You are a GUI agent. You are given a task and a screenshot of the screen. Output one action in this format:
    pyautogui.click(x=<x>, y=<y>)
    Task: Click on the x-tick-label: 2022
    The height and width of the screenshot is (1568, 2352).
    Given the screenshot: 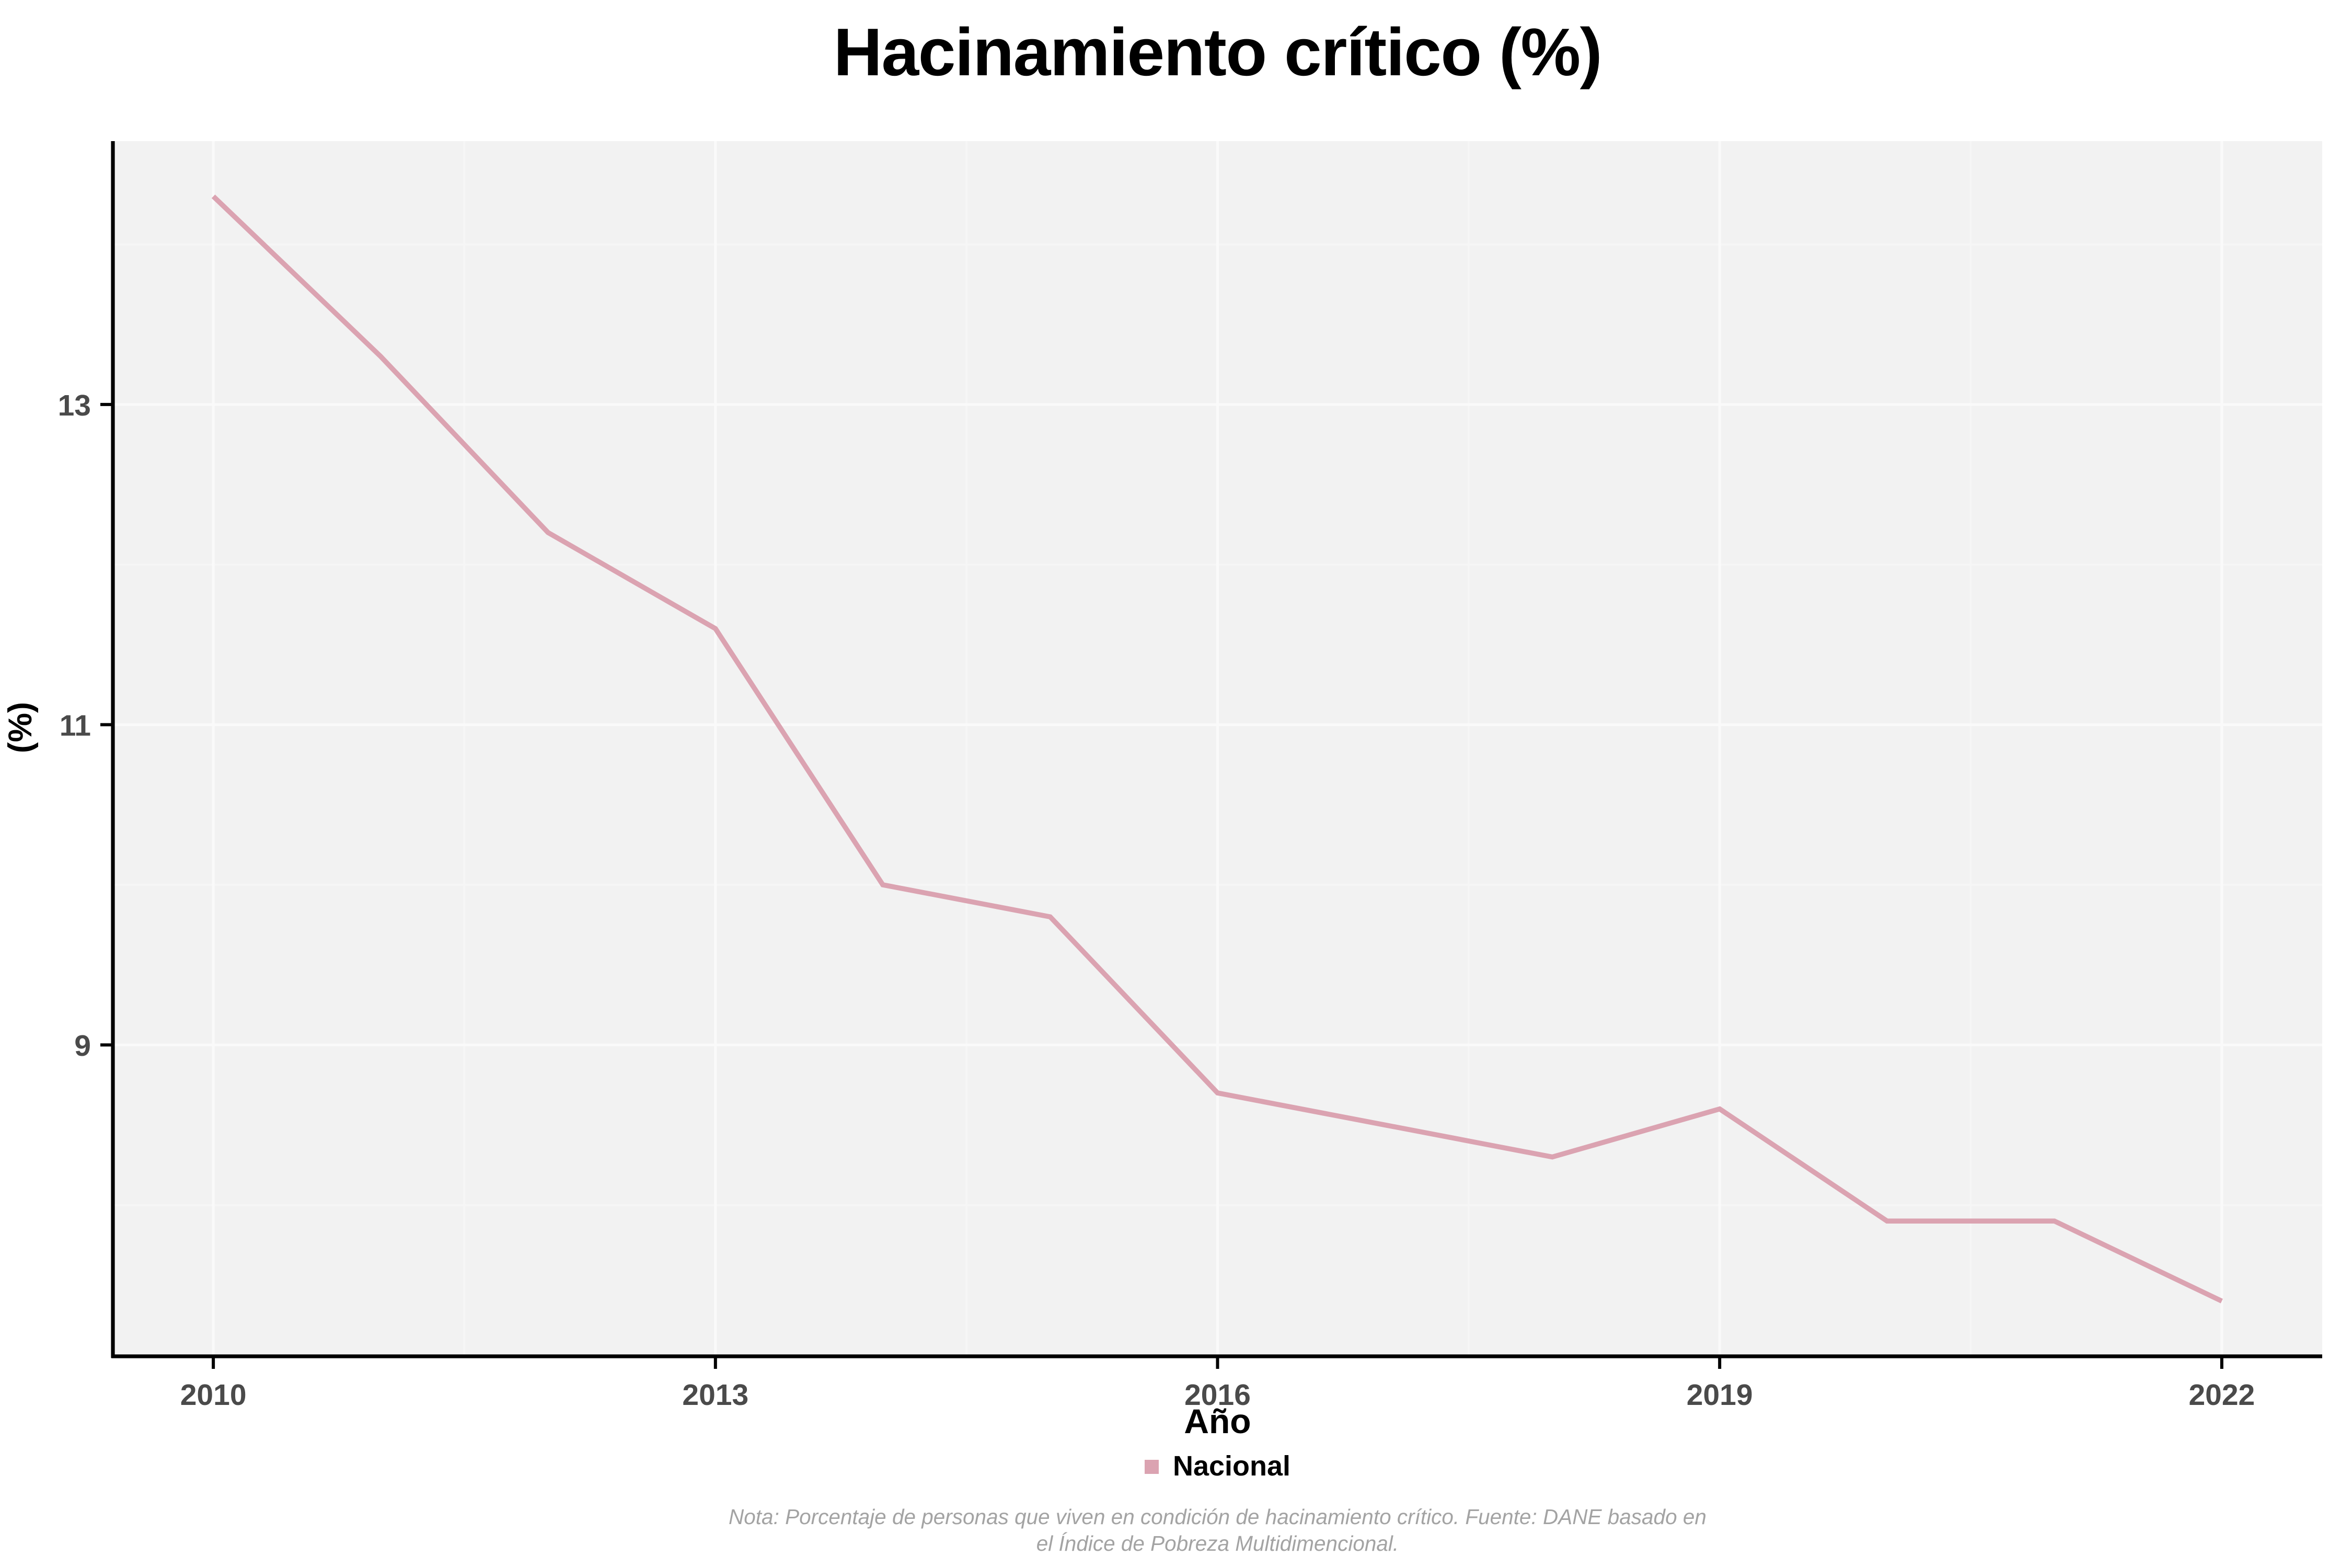 What is the action you would take?
    pyautogui.click(x=2221, y=1395)
    